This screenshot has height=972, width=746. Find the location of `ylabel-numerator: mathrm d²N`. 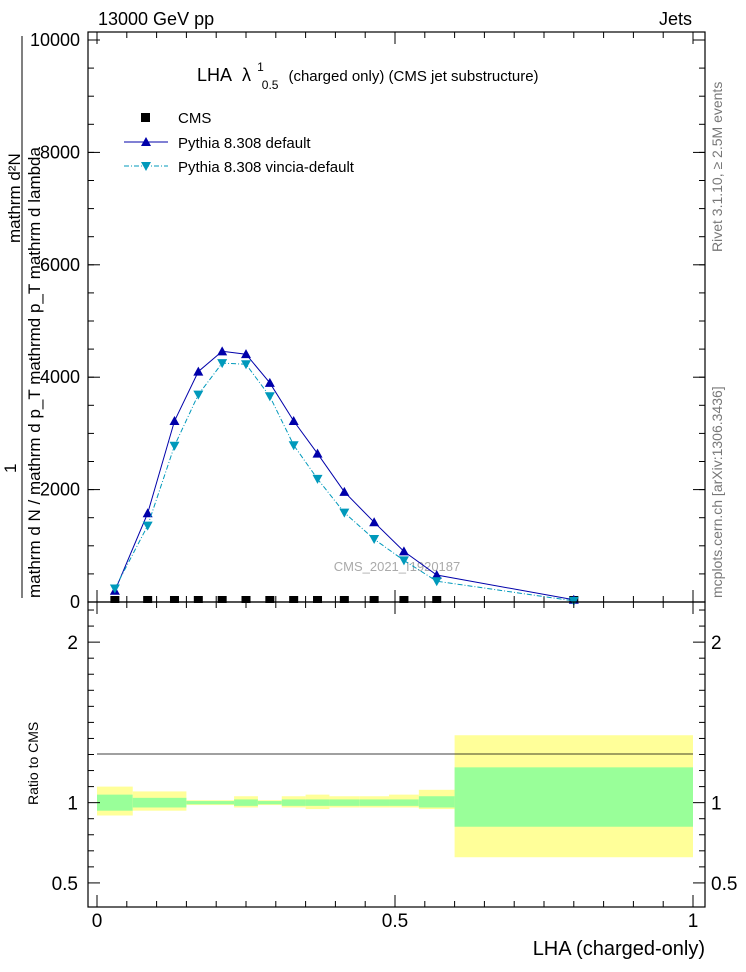

ylabel-numerator: mathrm d²N is located at coordinates (14, 198).